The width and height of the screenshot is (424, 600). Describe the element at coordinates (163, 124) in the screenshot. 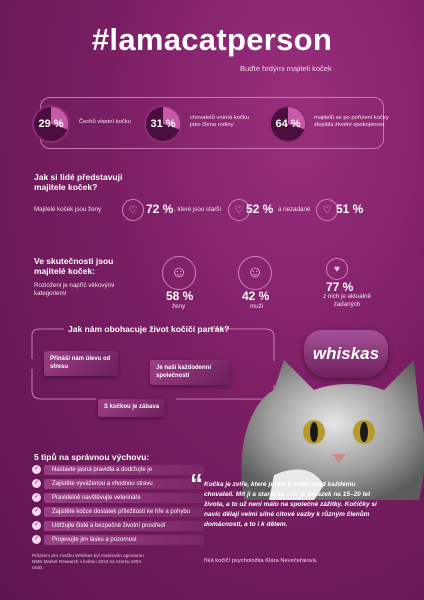

I see `stat-circle-2: 31 %` at that location.